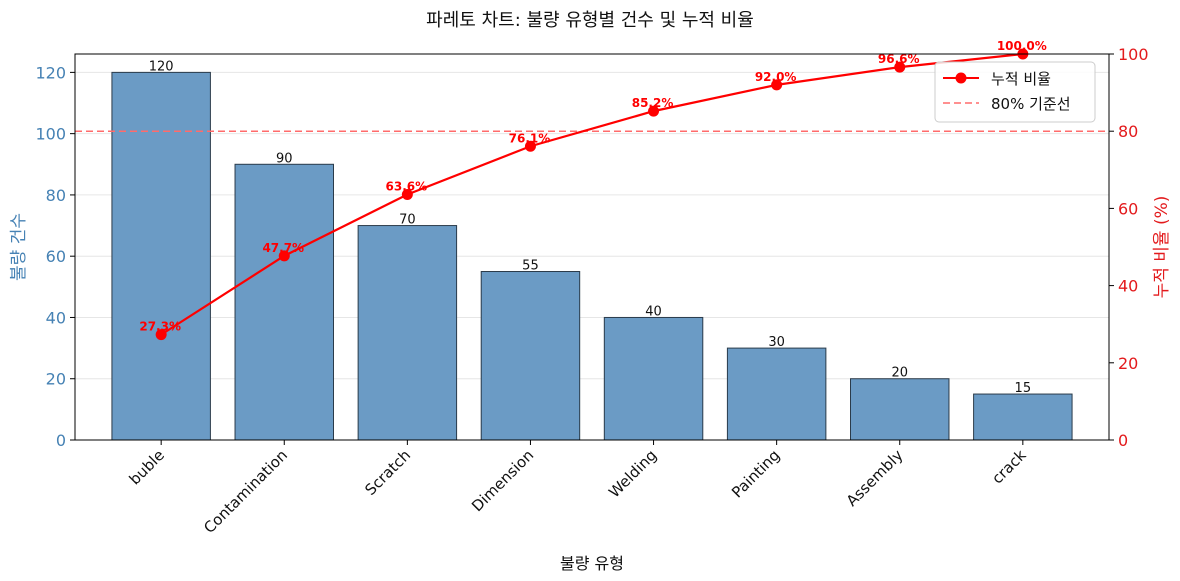 Image resolution: width=1180 pixels, height=581 pixels. Describe the element at coordinates (1015, 92) in the screenshot. I see `legend: 누적 비율 80% 기준선` at that location.